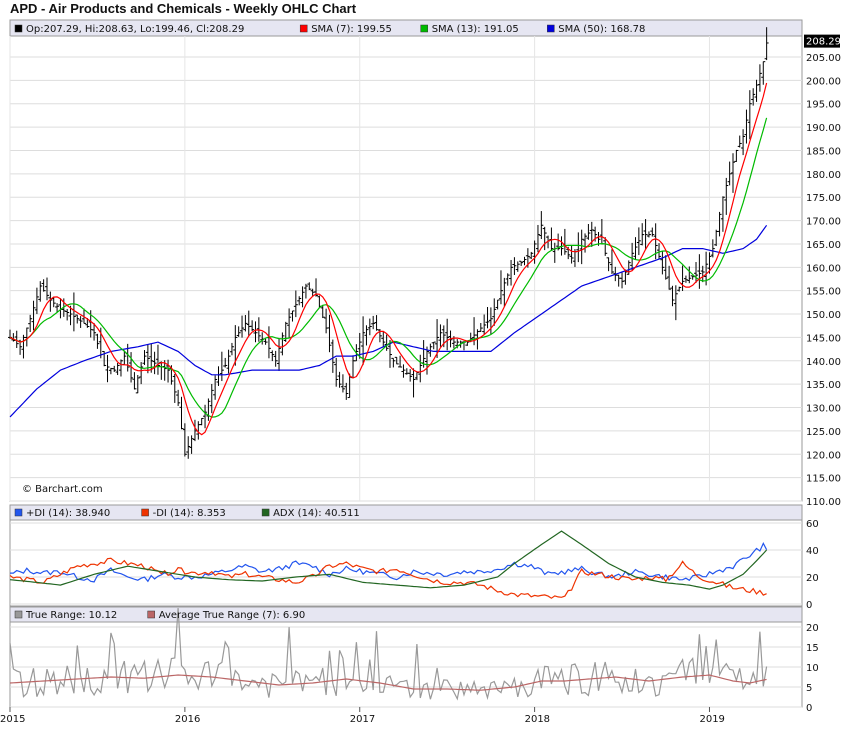 The image size is (843, 748). I want to click on x-tick-label: 2015, so click(12, 719).